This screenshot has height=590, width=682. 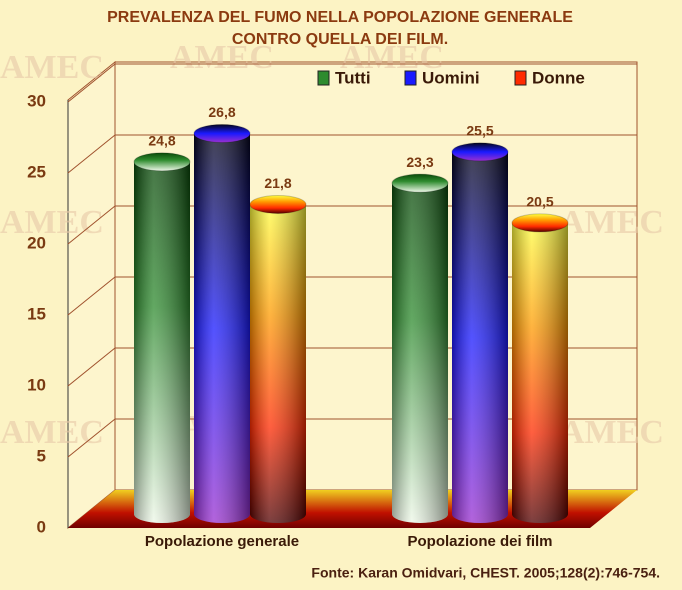 I want to click on legend-label: Uomini, so click(x=451, y=77).